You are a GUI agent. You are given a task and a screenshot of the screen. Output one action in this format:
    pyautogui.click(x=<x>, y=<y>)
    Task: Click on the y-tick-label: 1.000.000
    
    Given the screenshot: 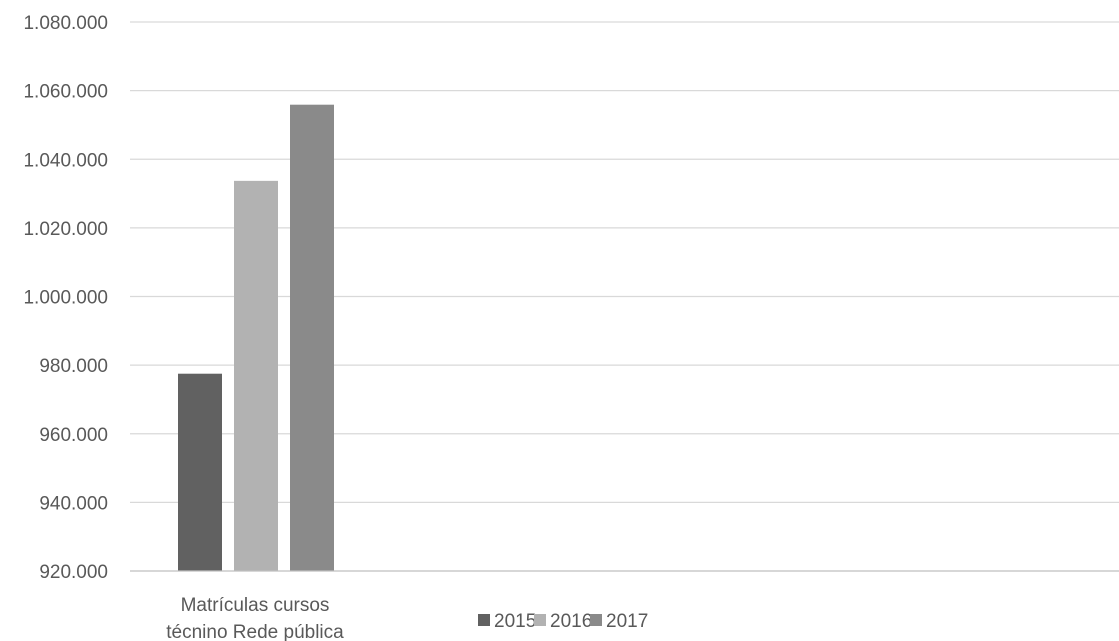 What is the action you would take?
    pyautogui.click(x=65, y=298)
    